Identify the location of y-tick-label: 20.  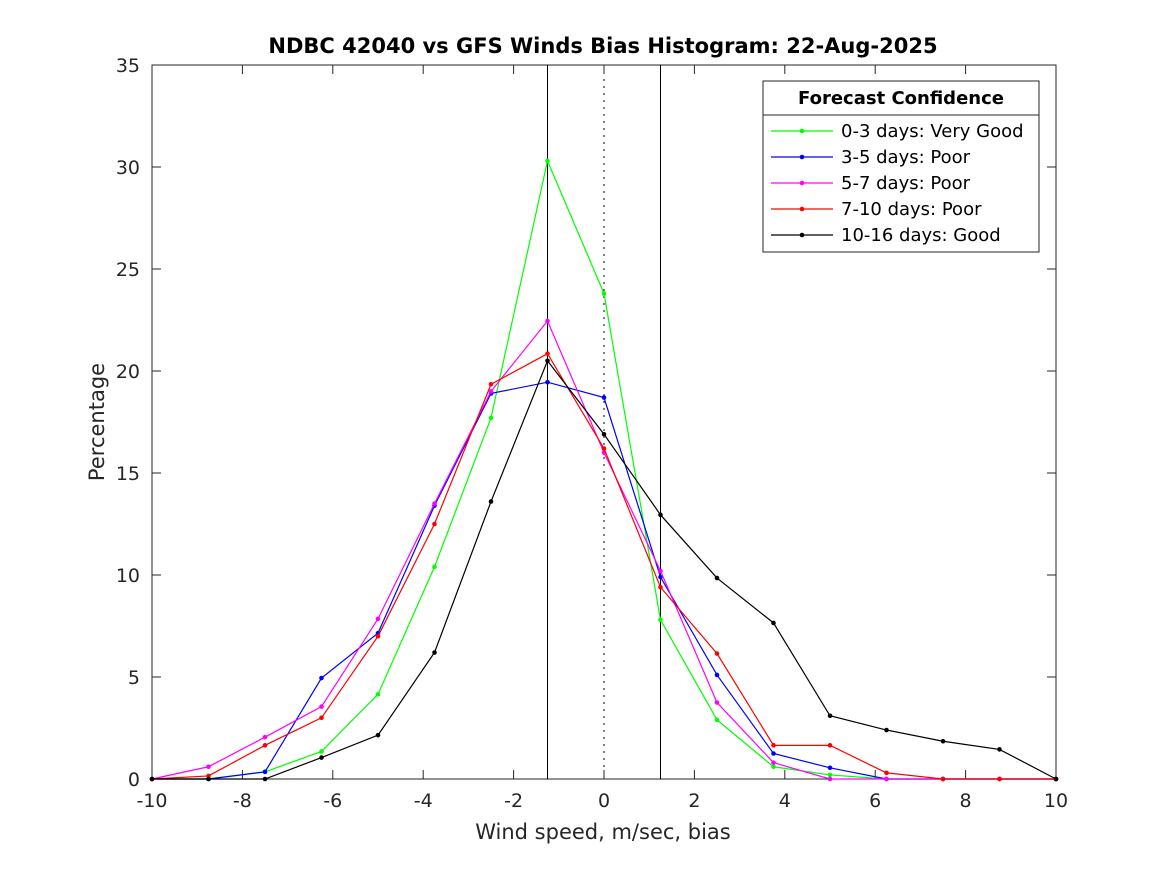
(128, 372).